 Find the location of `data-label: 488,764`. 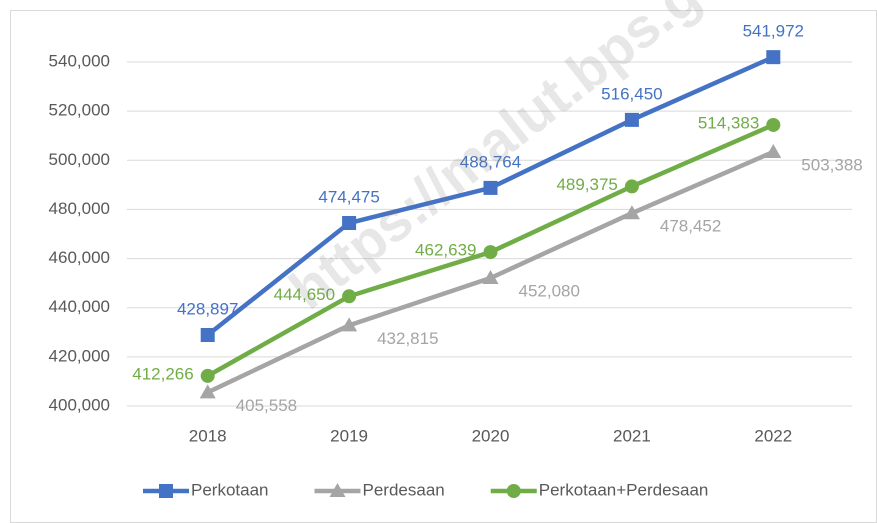

data-label: 488,764 is located at coordinates (490, 161).